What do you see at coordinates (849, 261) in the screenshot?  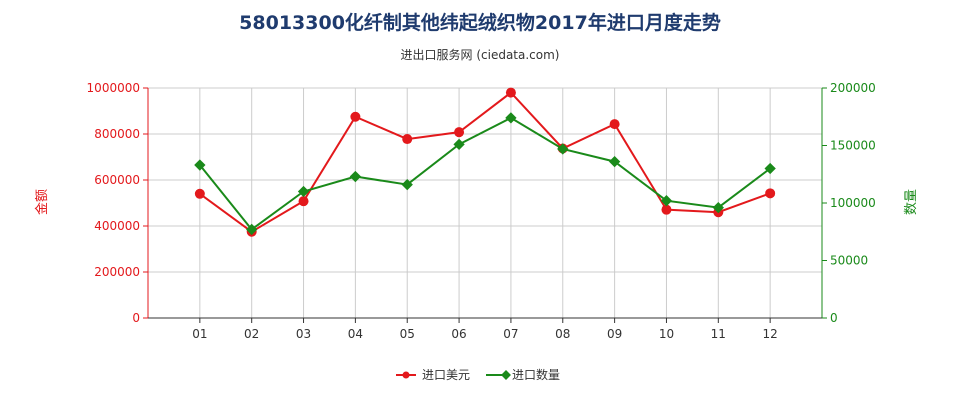 I see `y-right-tick-label: 50000` at bounding box center [849, 261].